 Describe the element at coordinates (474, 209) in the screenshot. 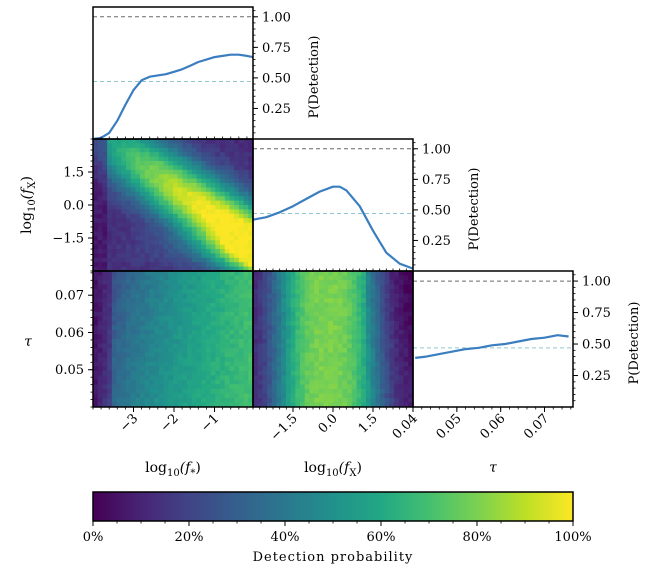

I see `y-axis-label-pdetection: P(Detection)` at that location.